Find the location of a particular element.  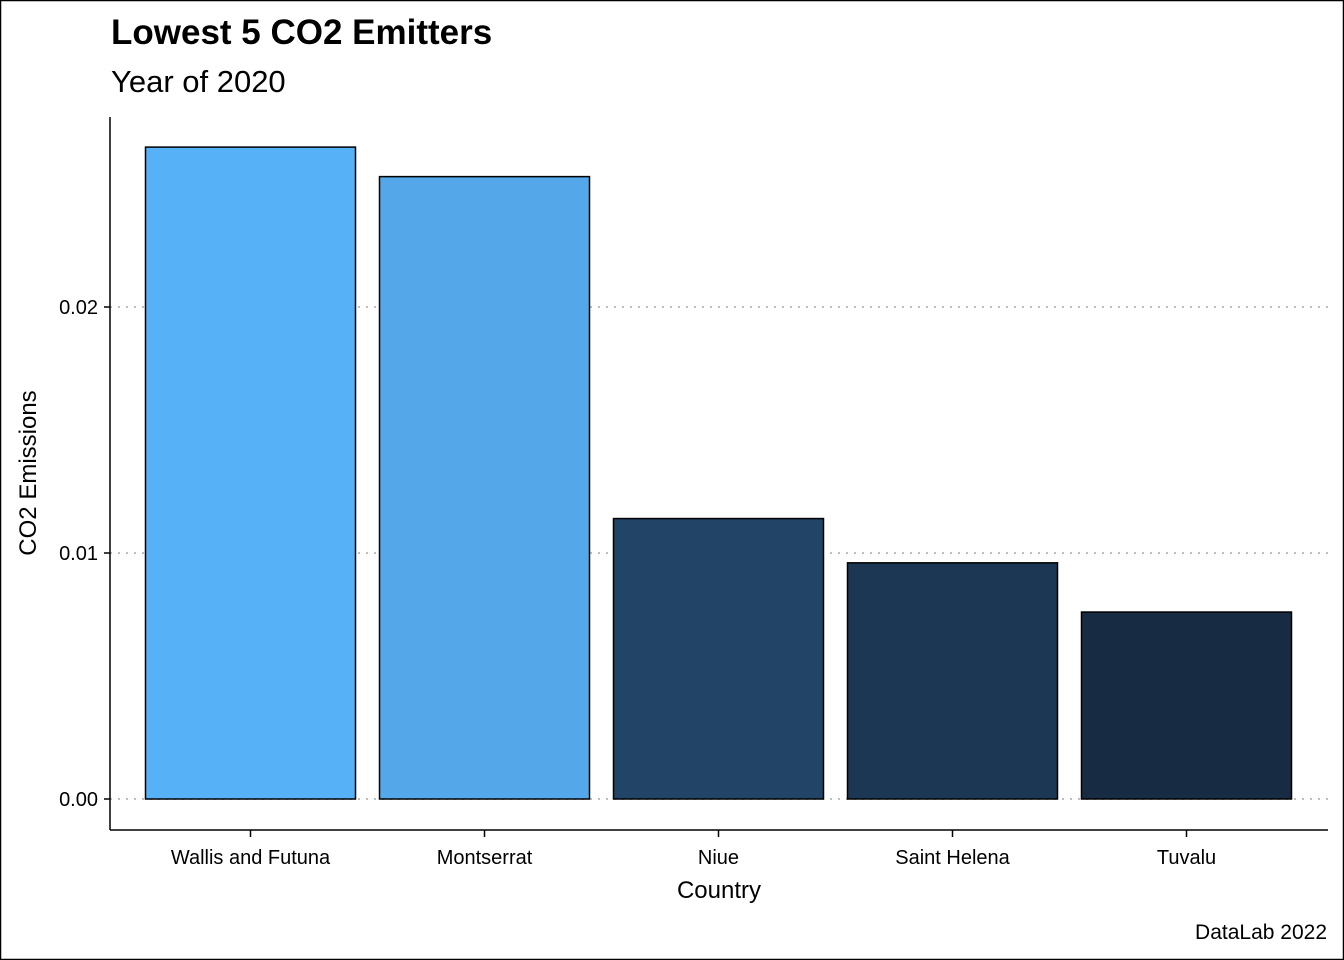

x-tick-label: Montserrat is located at coordinates (485, 858).